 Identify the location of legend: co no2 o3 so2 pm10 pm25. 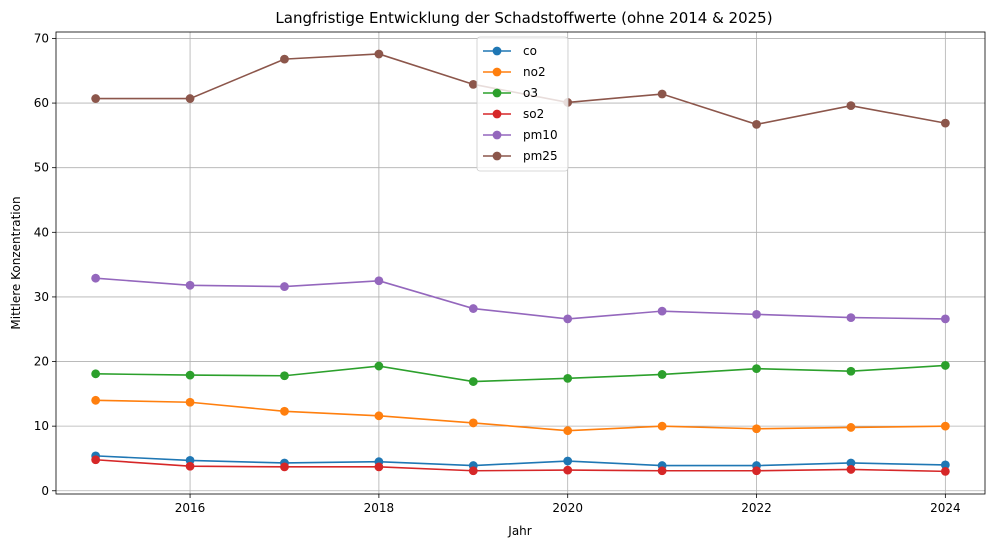
(522, 104).